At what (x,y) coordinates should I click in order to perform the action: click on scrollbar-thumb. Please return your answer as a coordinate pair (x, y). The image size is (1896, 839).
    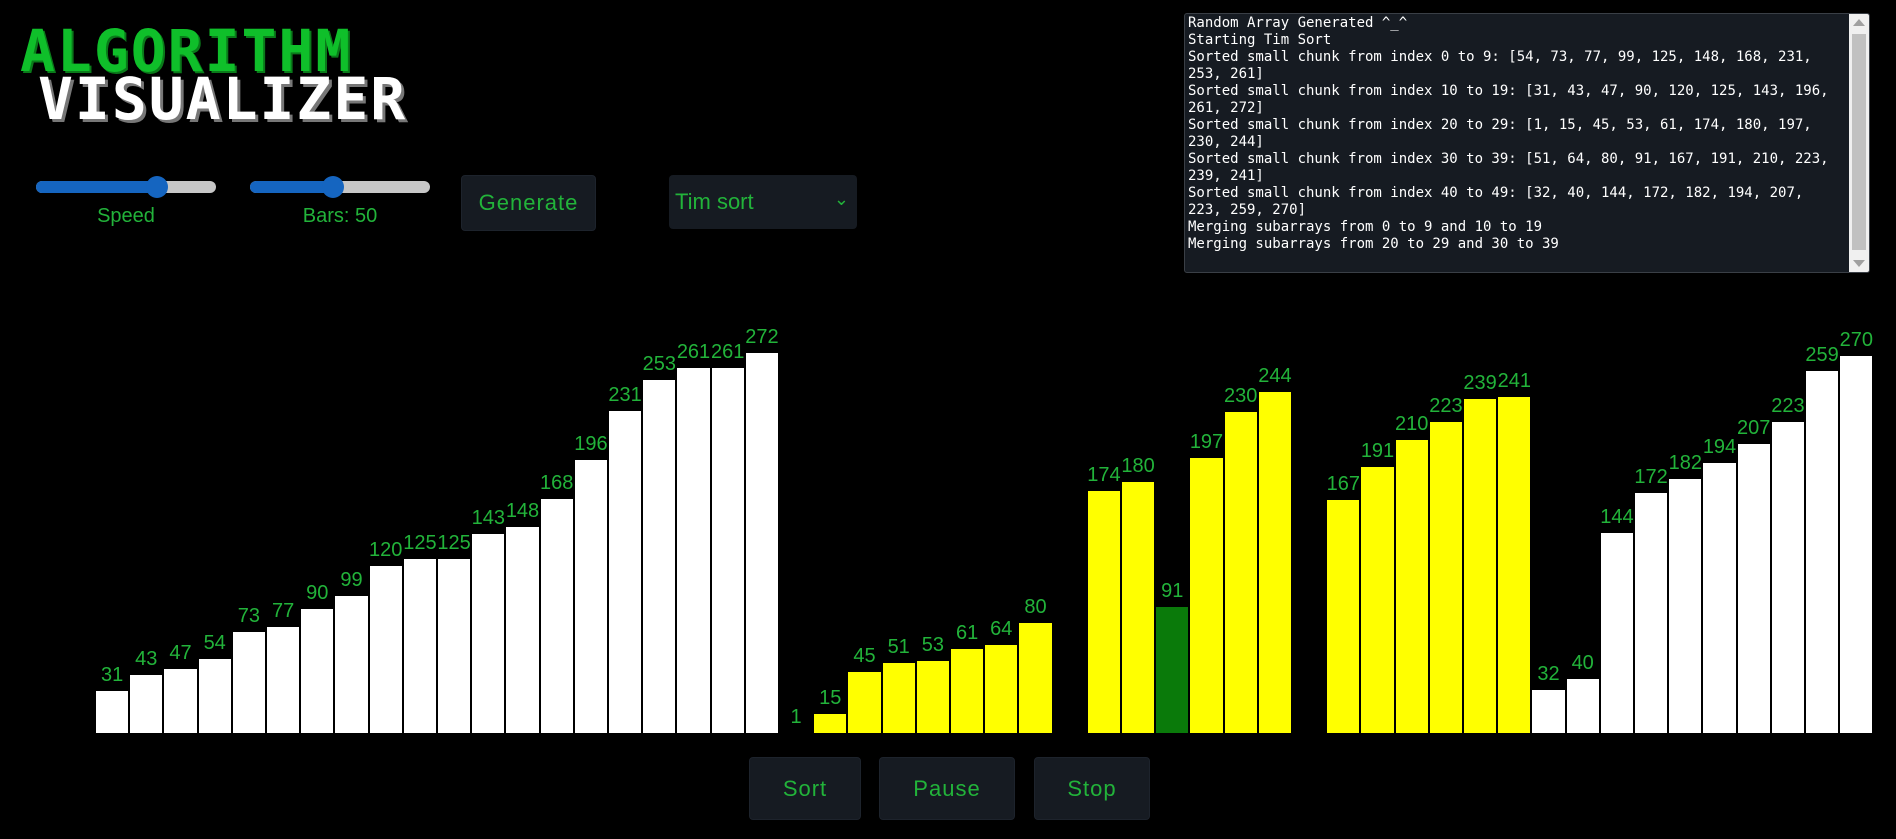
    Looking at the image, I should click on (1859, 142).